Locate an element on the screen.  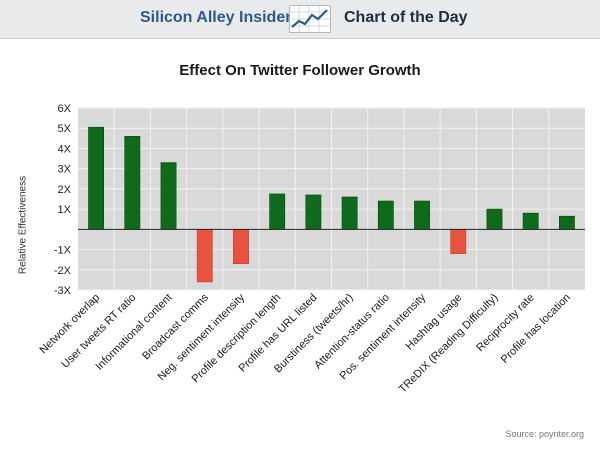
y-axis-title: Relative Effectiveness is located at coordinates (23, 225).